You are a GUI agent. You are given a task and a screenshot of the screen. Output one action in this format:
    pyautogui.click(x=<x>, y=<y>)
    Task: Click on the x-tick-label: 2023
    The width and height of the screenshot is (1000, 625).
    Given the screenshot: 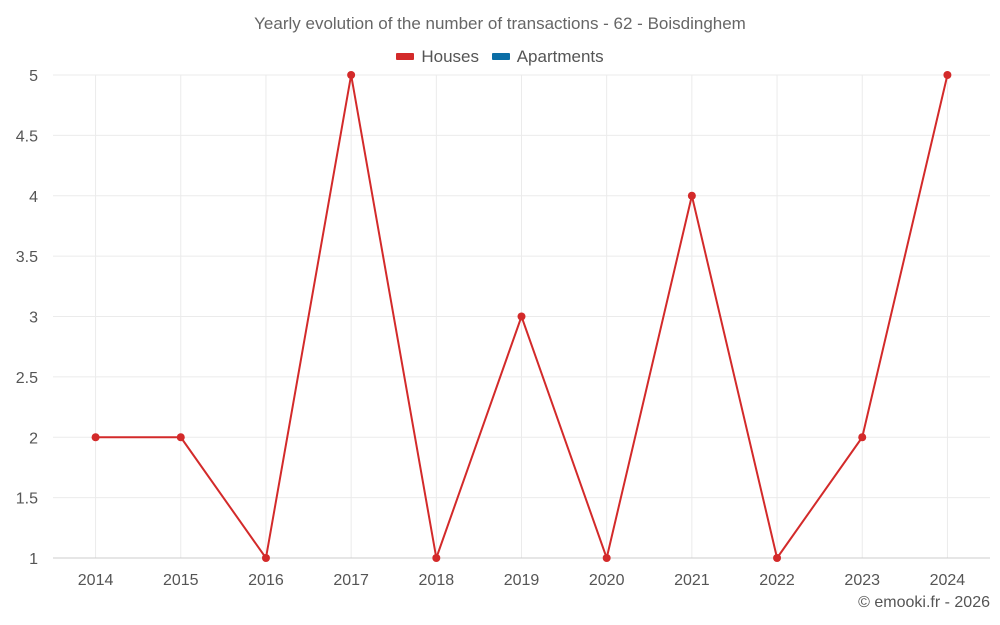 What is the action you would take?
    pyautogui.click(x=862, y=580)
    